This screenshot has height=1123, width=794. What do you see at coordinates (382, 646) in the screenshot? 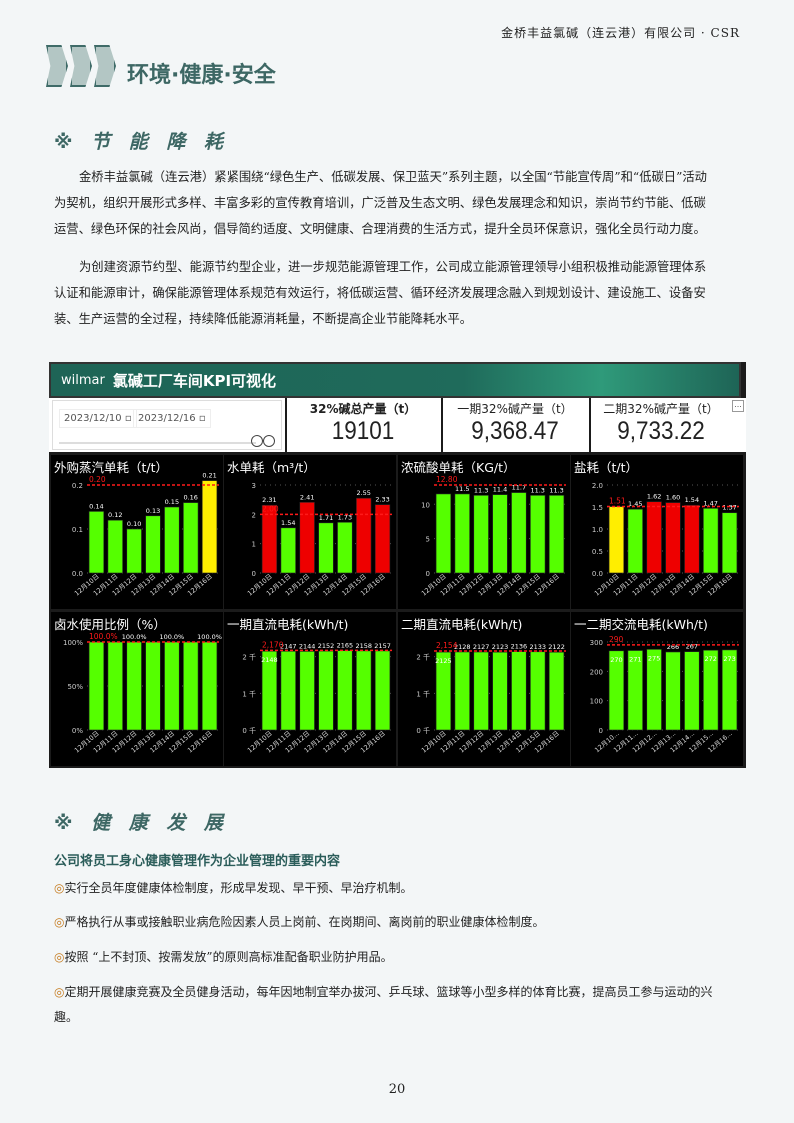
I see `data-label: 2157` at bounding box center [382, 646].